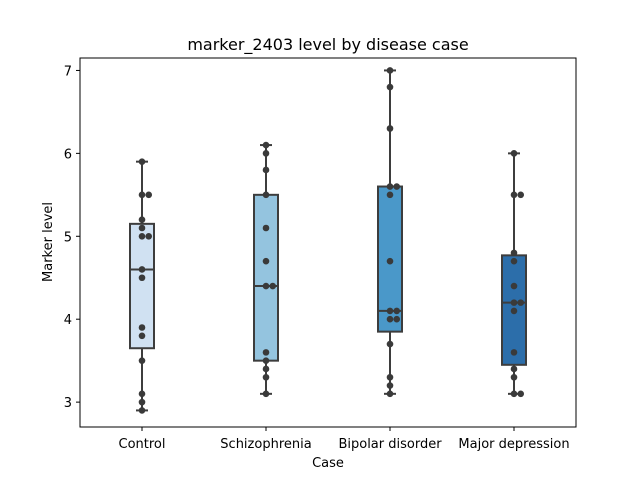 Image resolution: width=640 pixels, height=480 pixels. What do you see at coordinates (142, 444) in the screenshot?
I see `x-tick-label: Control` at bounding box center [142, 444].